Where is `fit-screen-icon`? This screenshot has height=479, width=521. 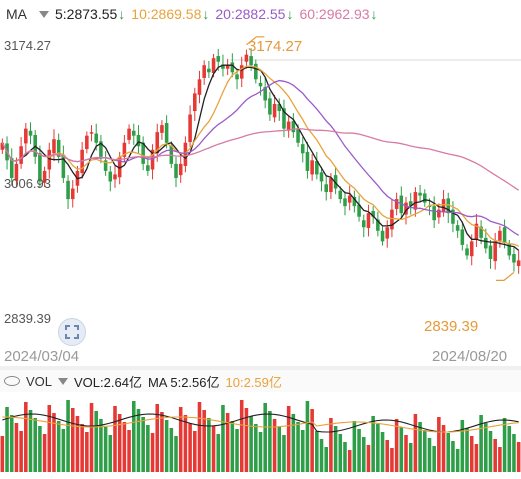 fit-screen-icon is located at coordinates (72, 332).